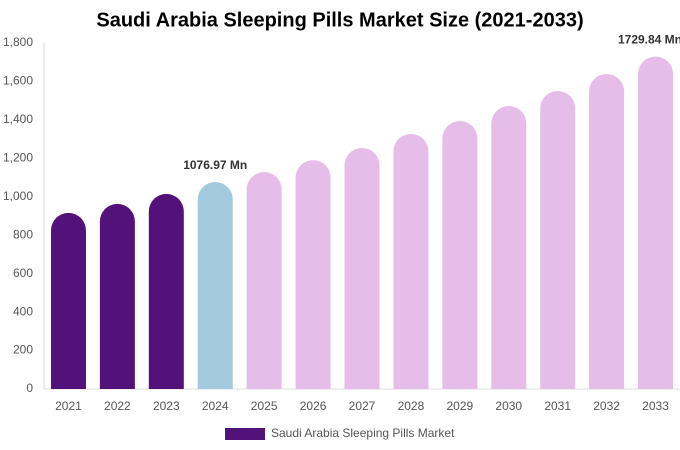  Describe the element at coordinates (264, 406) in the screenshot. I see `x-tick-label: 2025` at that location.